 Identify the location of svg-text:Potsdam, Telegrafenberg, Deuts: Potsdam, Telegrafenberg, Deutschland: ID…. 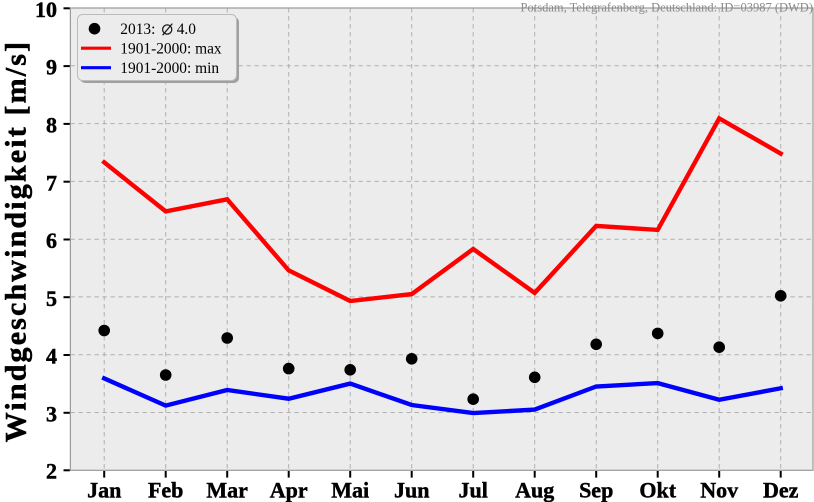
(667, 8).